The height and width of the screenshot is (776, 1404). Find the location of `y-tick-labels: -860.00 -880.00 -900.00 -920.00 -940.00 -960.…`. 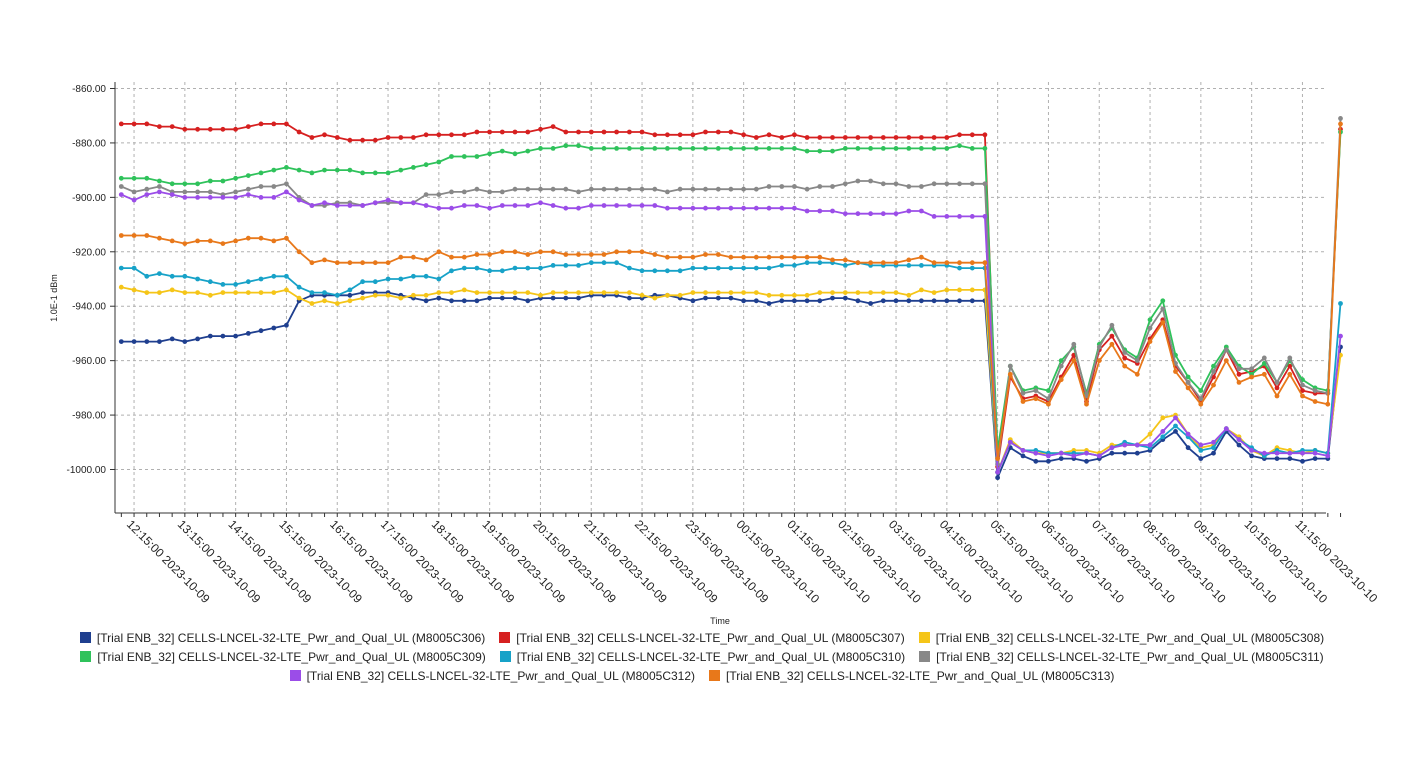

y-tick-labels: -860.00 -880.00 -900.00 -920.00 -940.00 -960.… is located at coordinates (87, 280).